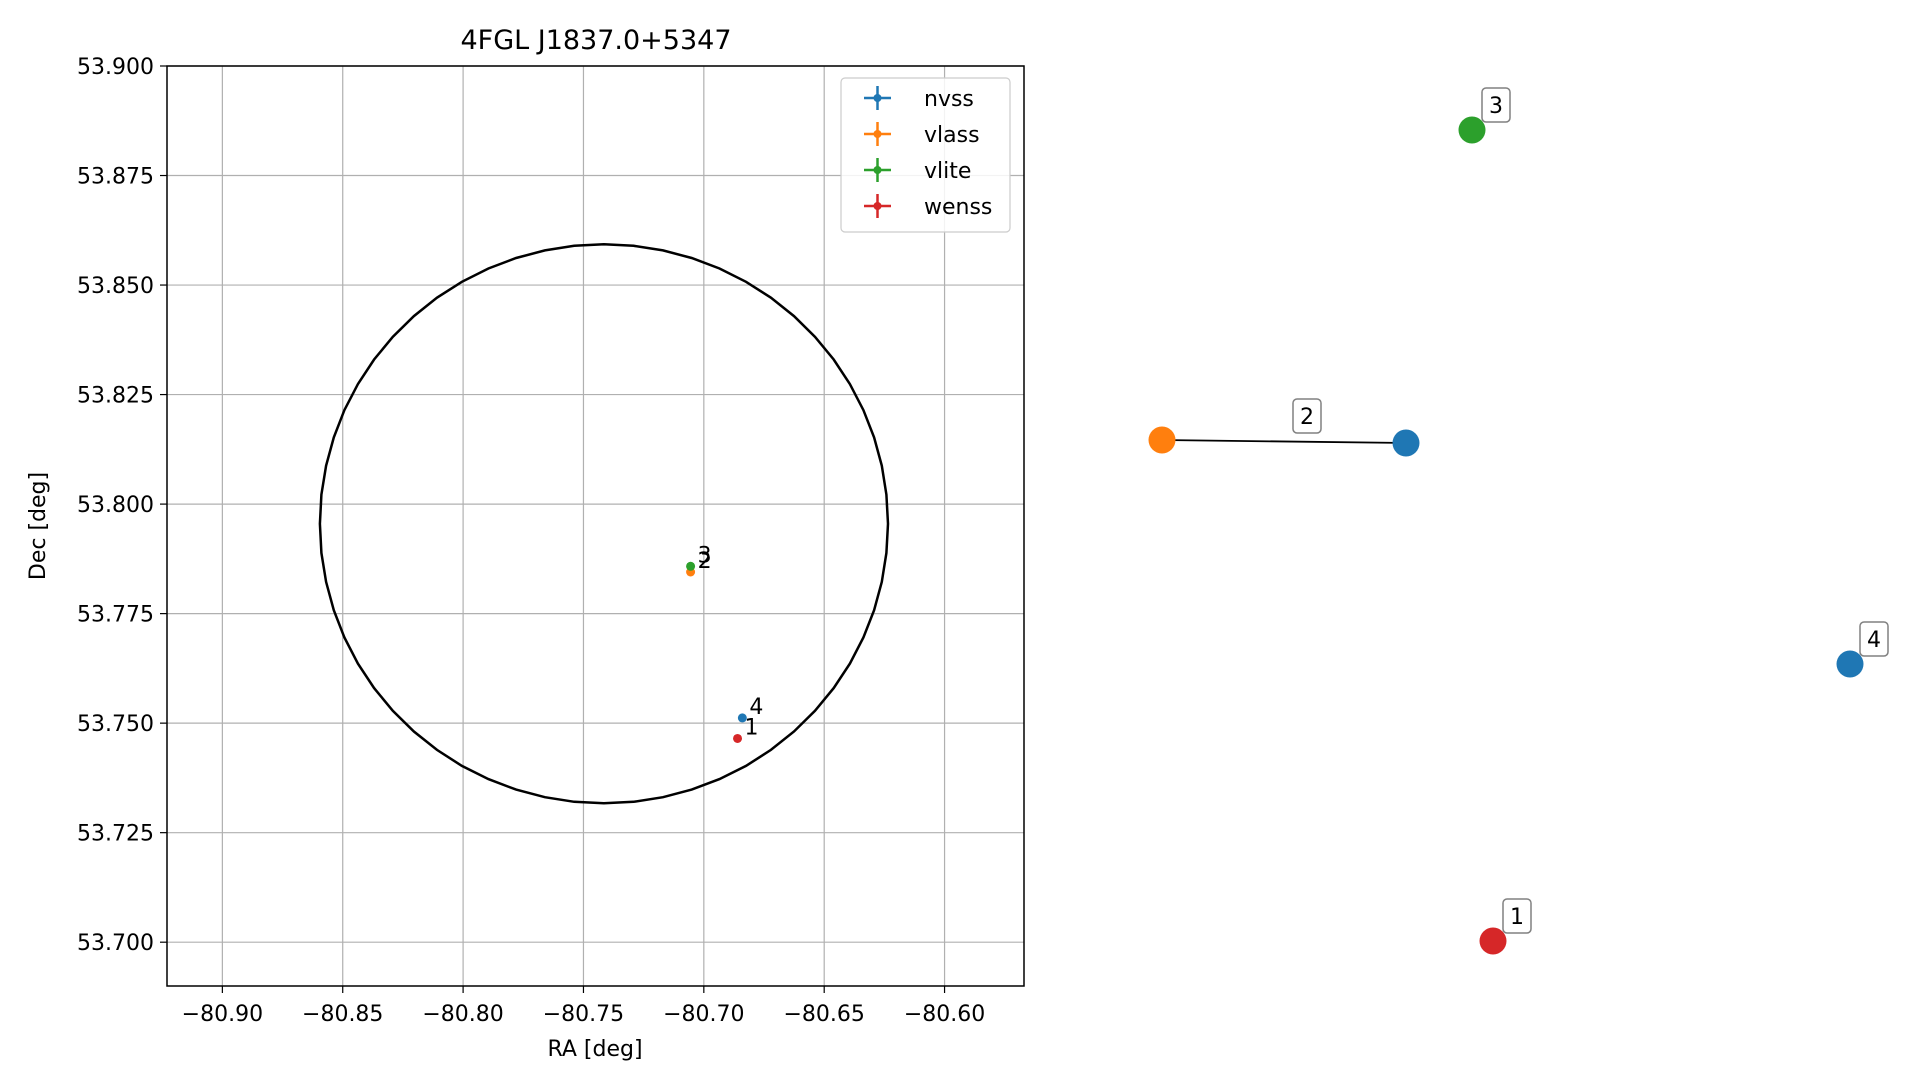 The height and width of the screenshot is (1080, 1919). Describe the element at coordinates (115, 834) in the screenshot. I see `y-tick-label: 53.725` at that location.